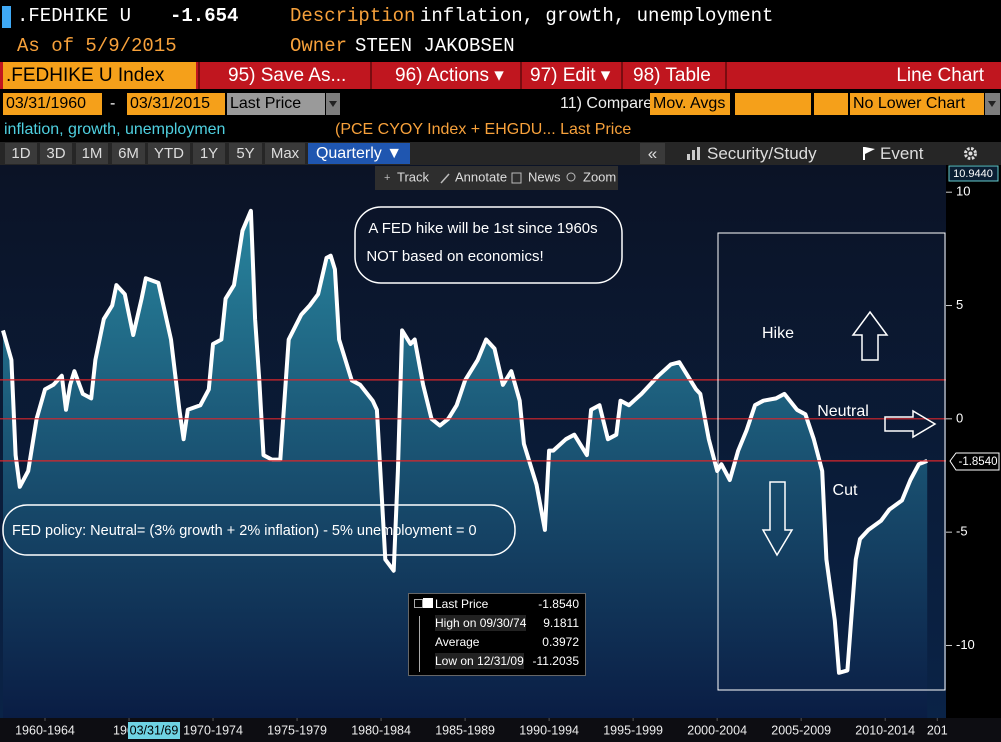 Image resolution: width=1001 pixels, height=742 pixels. What do you see at coordinates (555, 661) in the screenshot?
I see `stat-value: -11.2035` at bounding box center [555, 661].